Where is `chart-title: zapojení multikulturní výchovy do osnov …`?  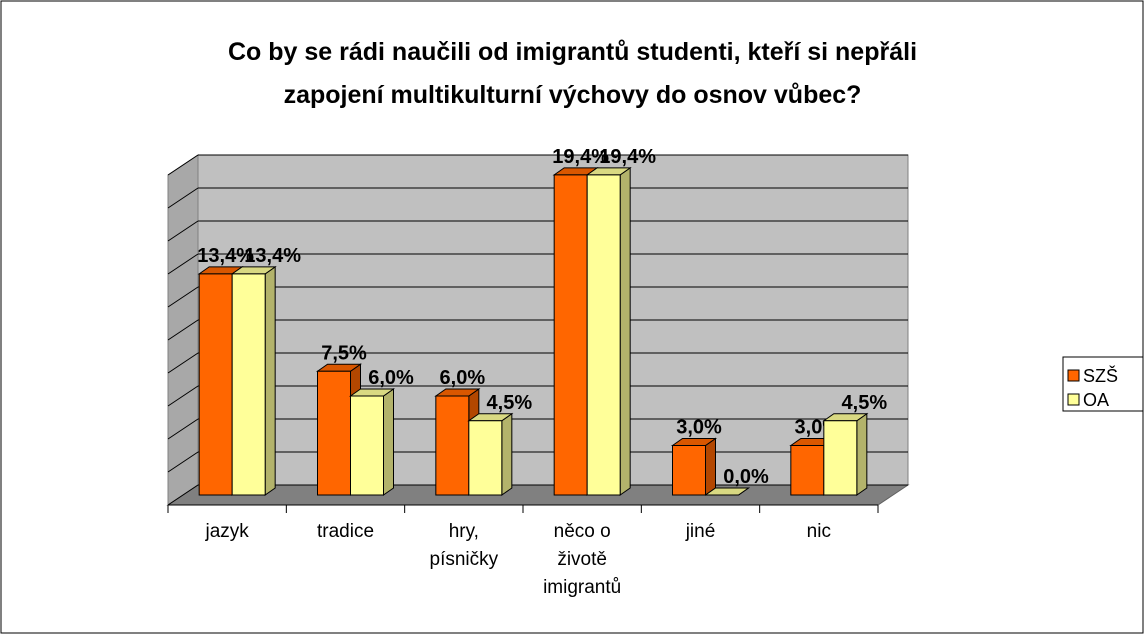
chart-title: zapojení multikulturní výchovy do osnov … is located at coordinates (572, 95).